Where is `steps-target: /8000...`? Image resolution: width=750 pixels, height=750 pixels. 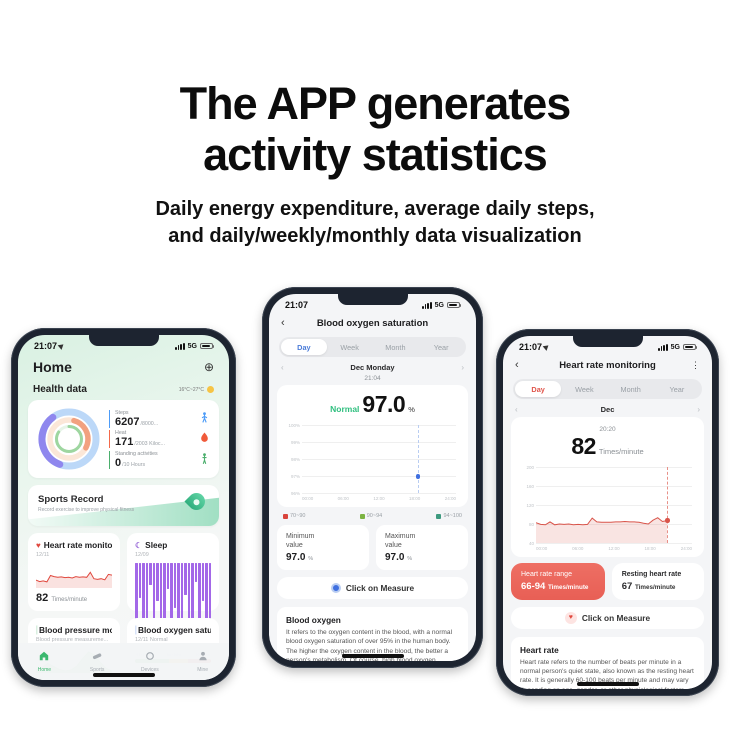 steps-target: /8000... is located at coordinates (149, 423).